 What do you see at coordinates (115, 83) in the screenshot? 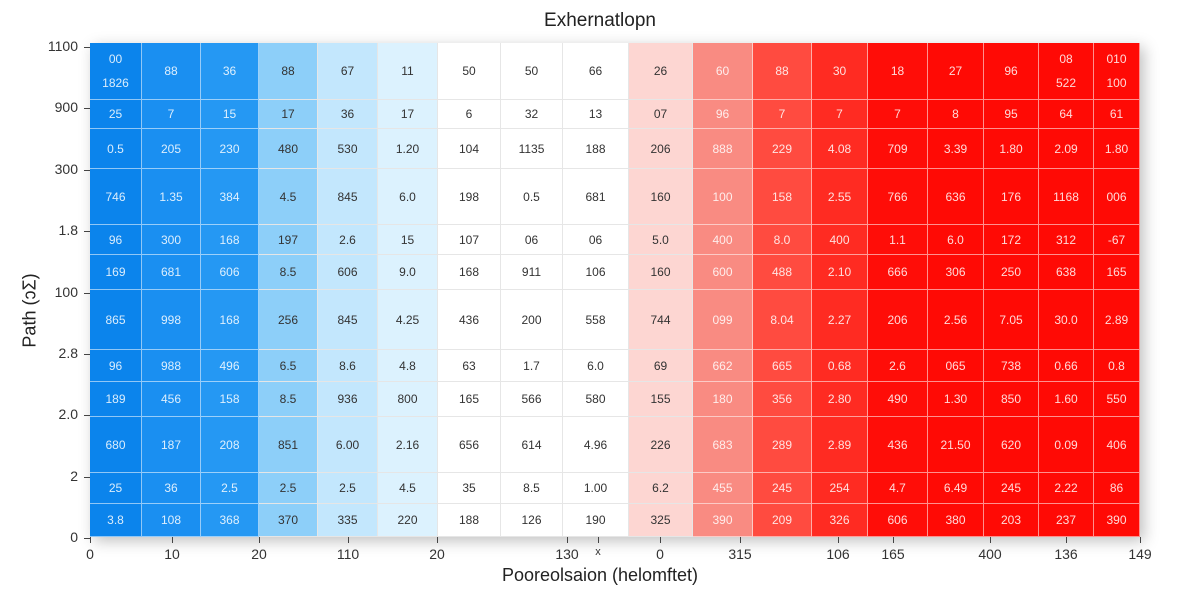
I see `cell-extra-value: 1826` at bounding box center [115, 83].